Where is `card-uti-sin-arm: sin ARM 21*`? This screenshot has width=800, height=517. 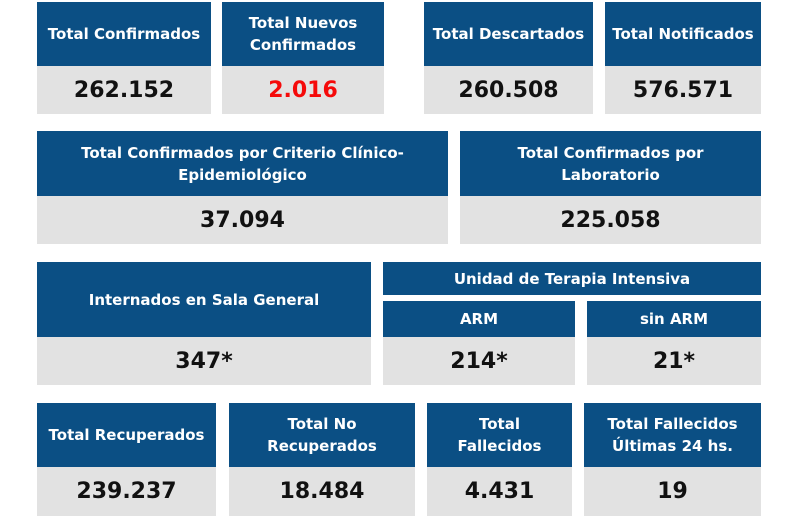 card-uti-sin-arm: sin ARM 21* is located at coordinates (674, 343).